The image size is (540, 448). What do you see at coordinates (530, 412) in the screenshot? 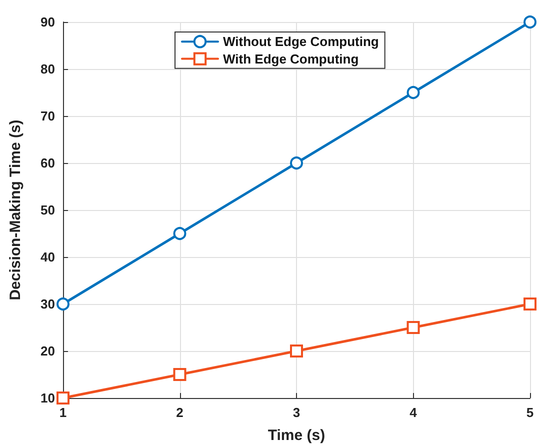
I see `x-tick-label: 5` at bounding box center [530, 412].